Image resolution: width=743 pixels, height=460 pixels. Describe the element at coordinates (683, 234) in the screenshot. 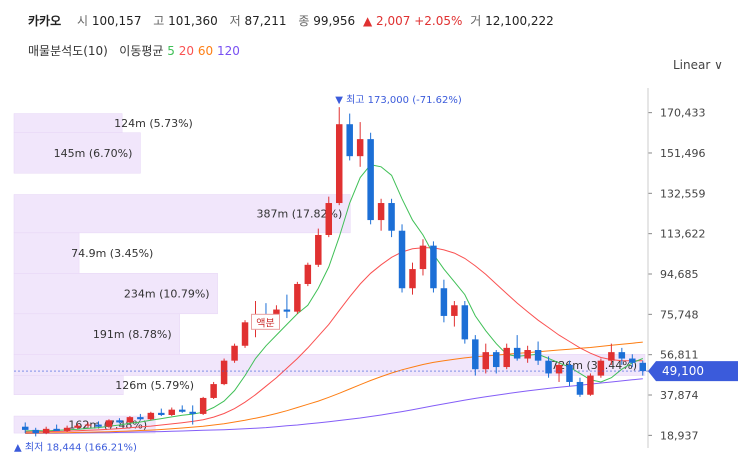

I see `y-tick-label: 113,622` at that location.